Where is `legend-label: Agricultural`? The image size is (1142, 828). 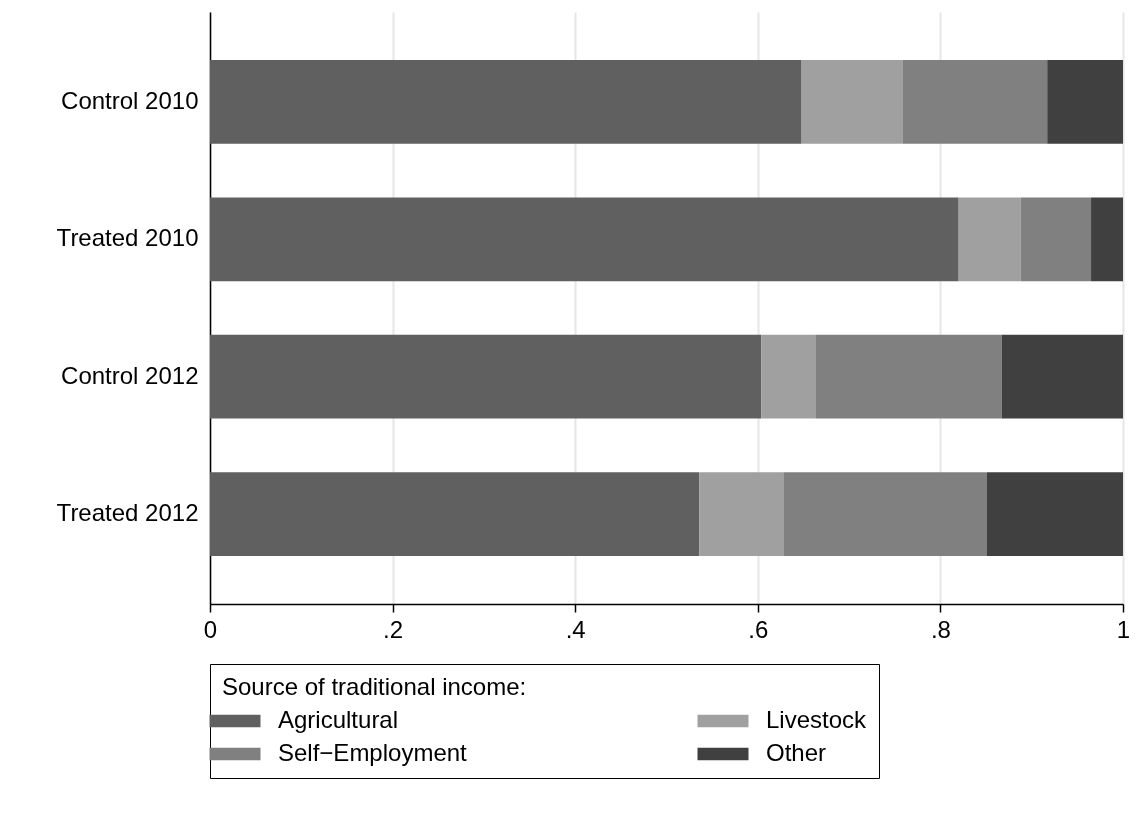
legend-label: Agricultural is located at coordinates (338, 719).